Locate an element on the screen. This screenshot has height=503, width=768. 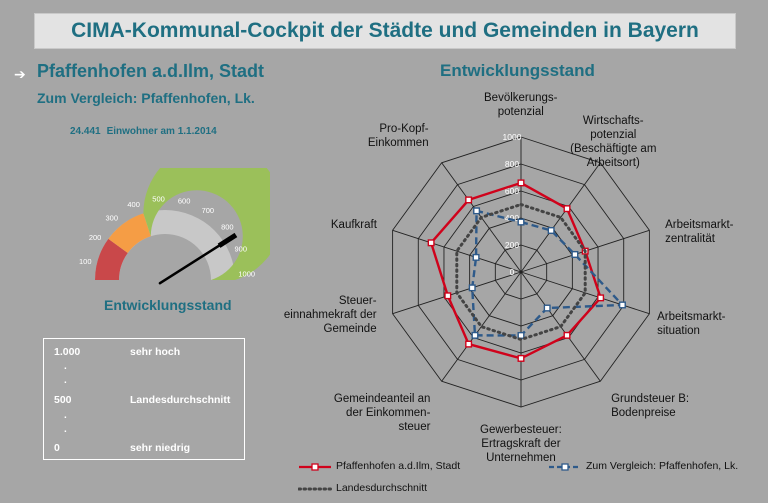
radar-axis-label: Arbeitsmarkt-situation is located at coordinates (691, 324).